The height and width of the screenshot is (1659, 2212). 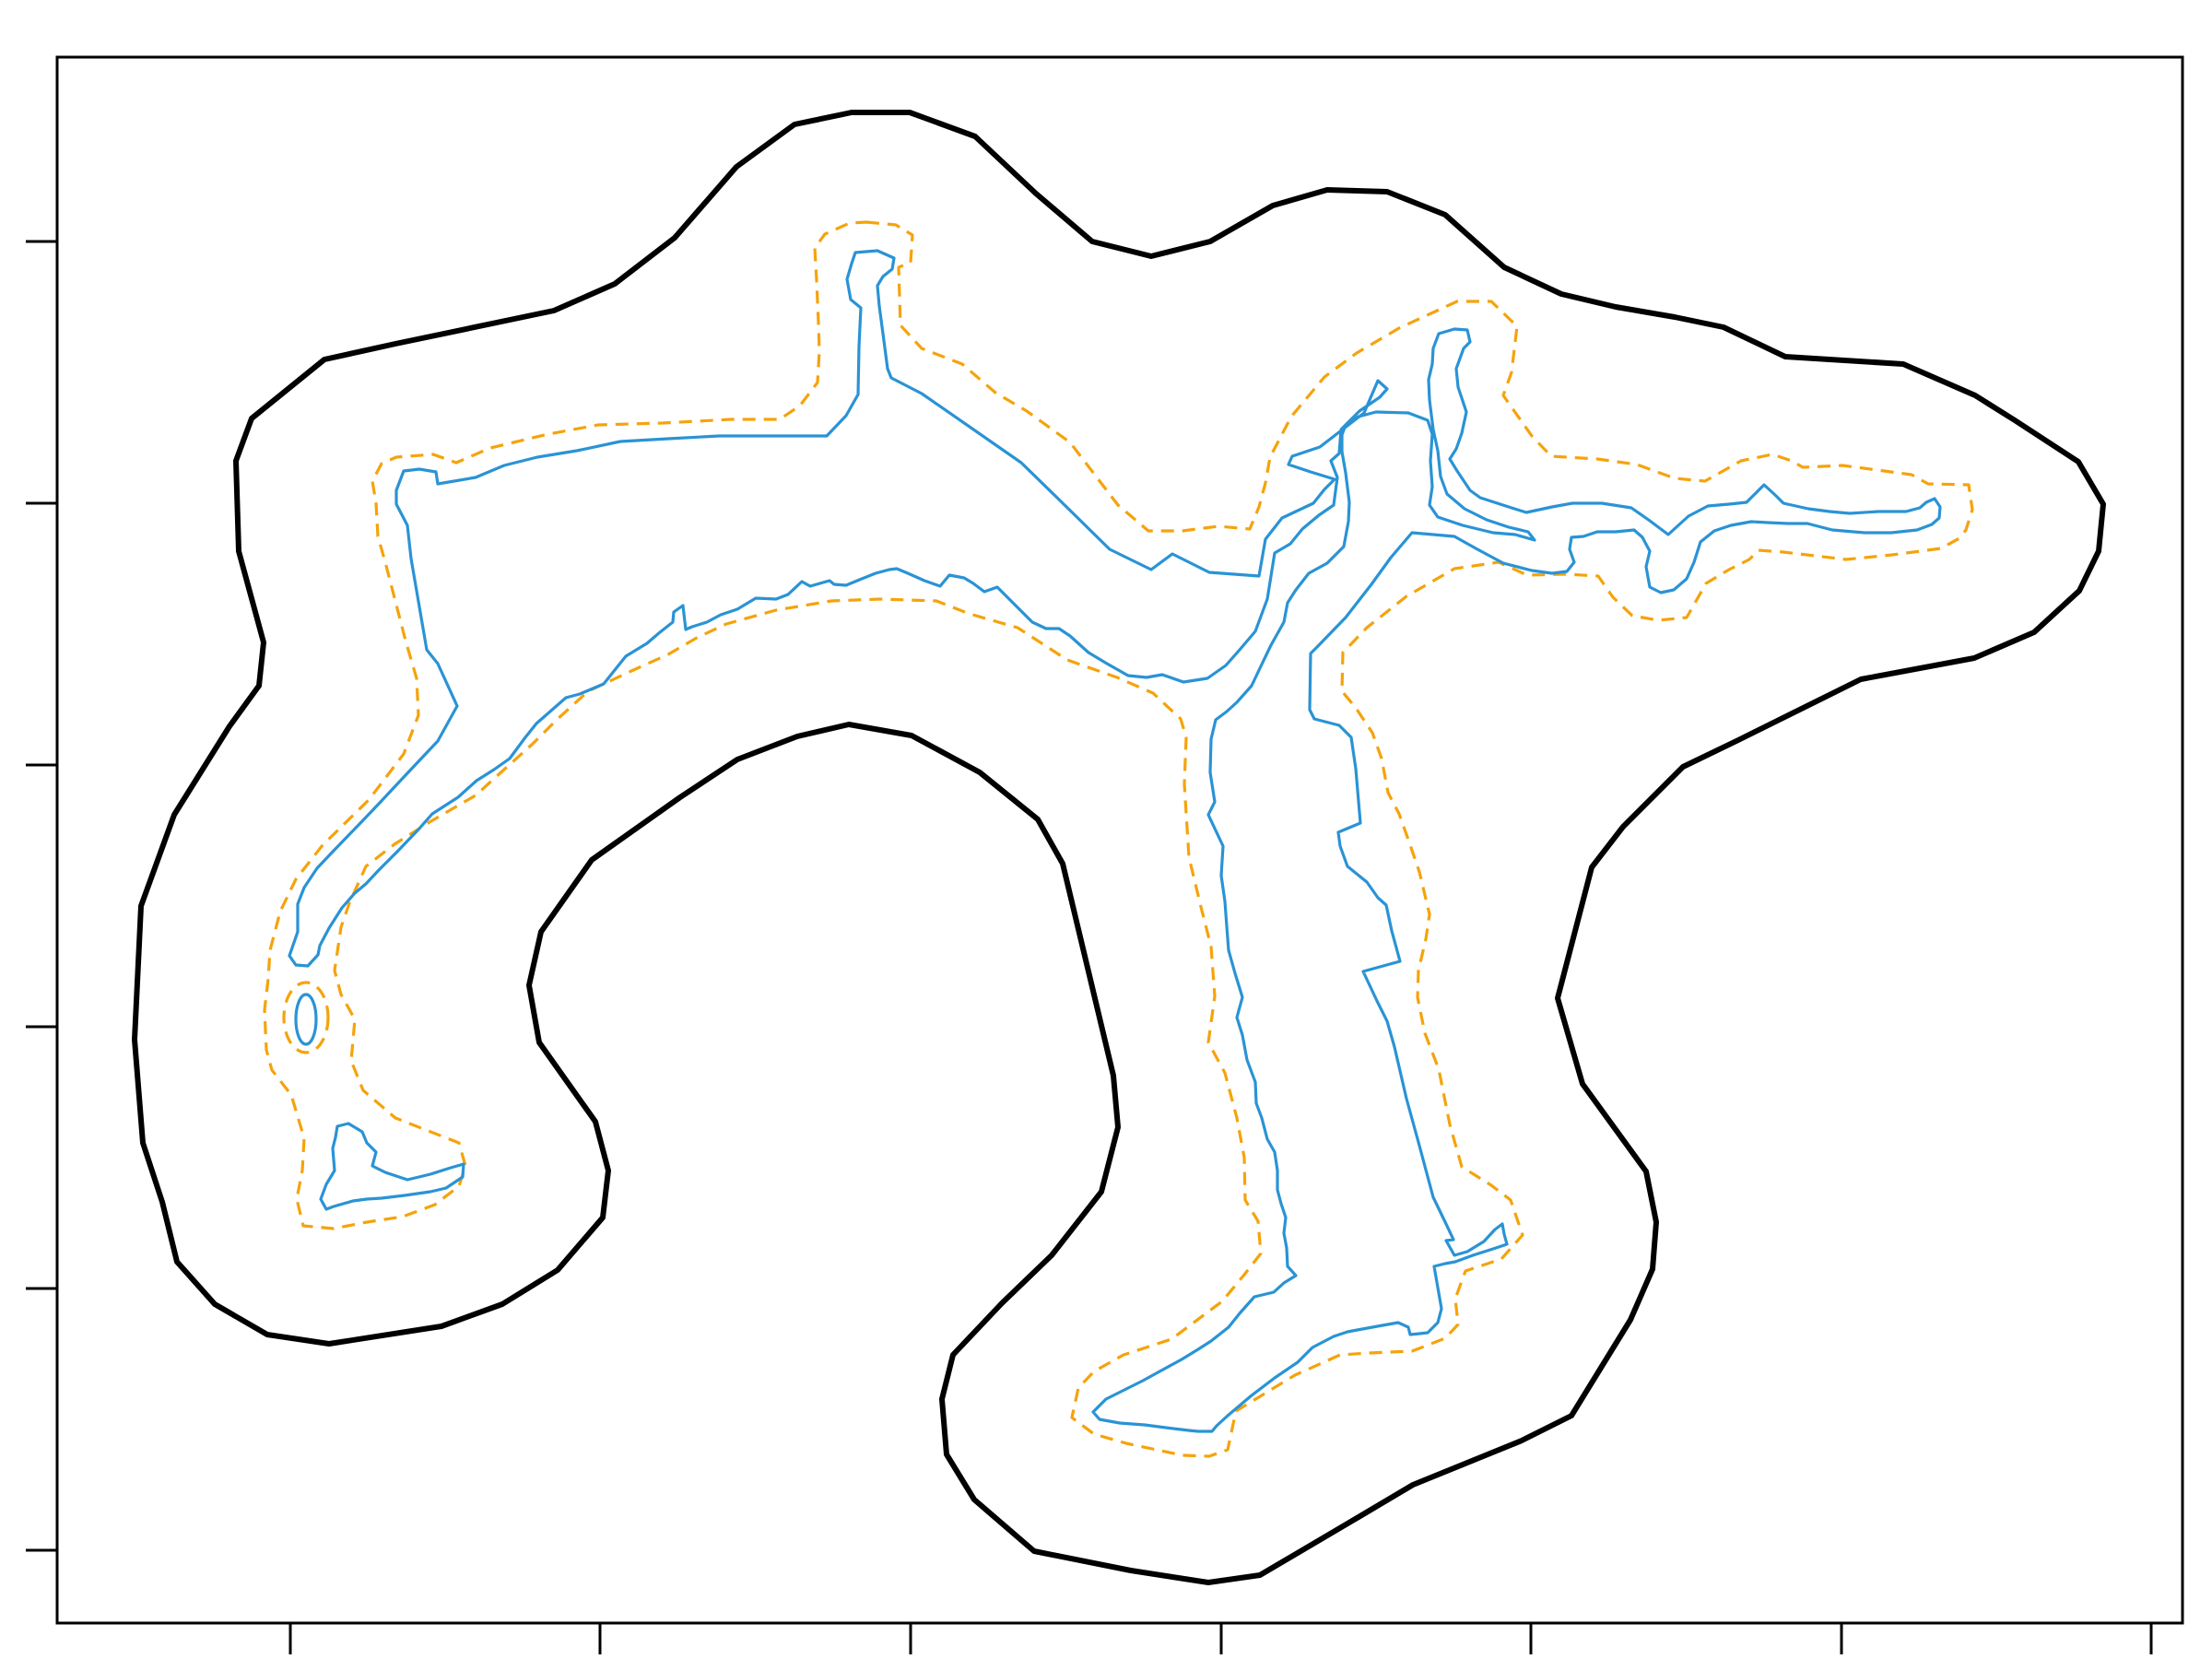 What do you see at coordinates (41, 896) in the screenshot?
I see `y-axis-ticks` at bounding box center [41, 896].